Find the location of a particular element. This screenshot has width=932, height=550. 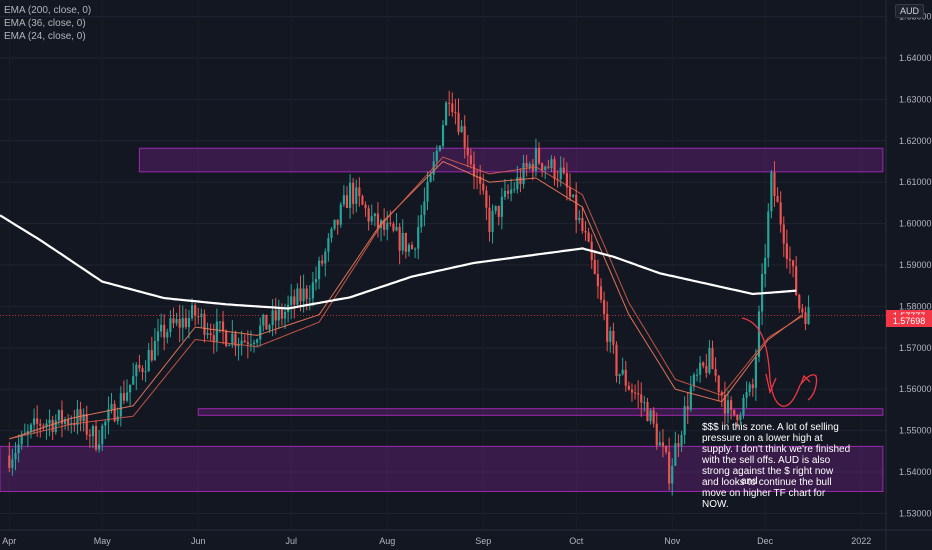

projection-annotation is located at coordinates (779, 362).